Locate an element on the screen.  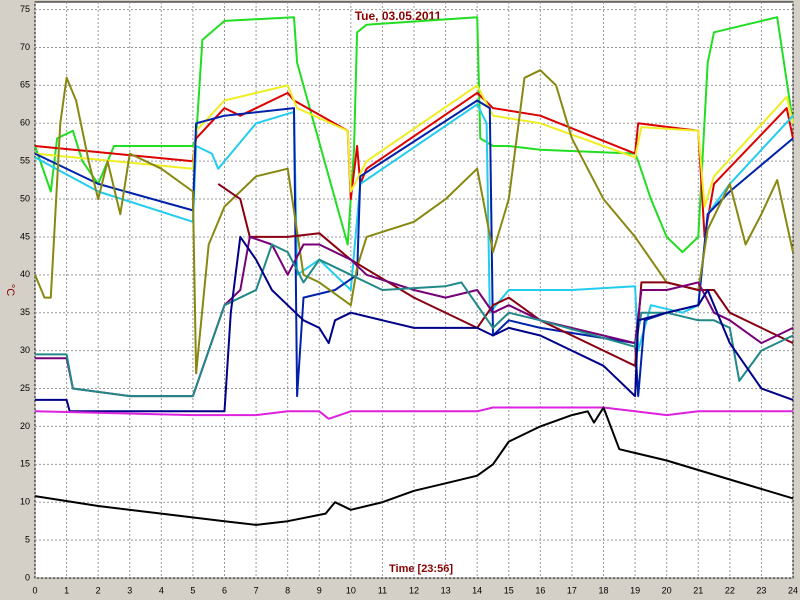
y-tick-label: 5 is located at coordinates (27, 539).